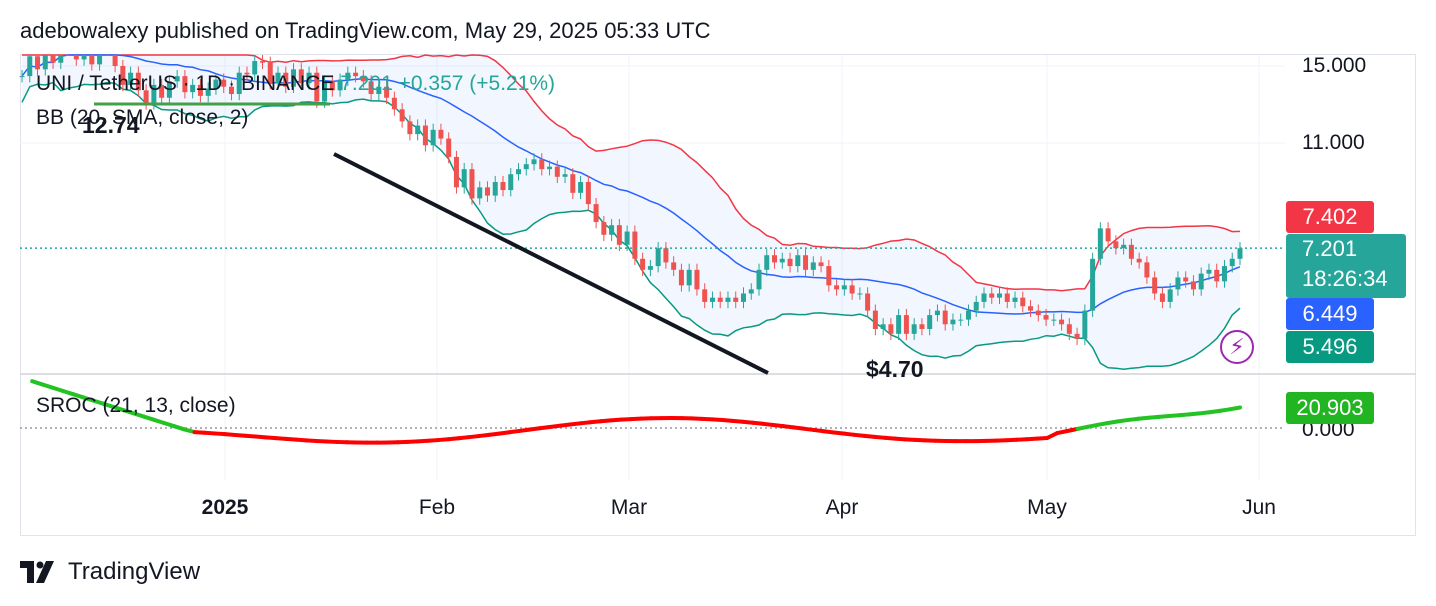  Describe the element at coordinates (1259, 507) in the screenshot. I see `x-tick-label: Jun` at that location.